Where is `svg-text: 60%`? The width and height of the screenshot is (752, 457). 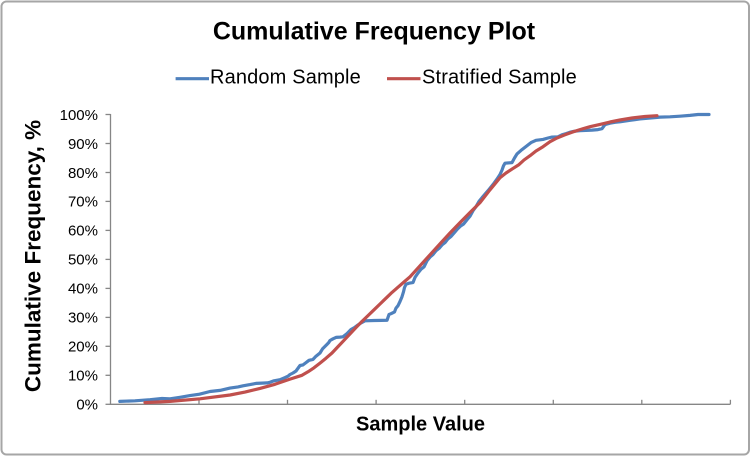 svg-text: 60% is located at coordinates (83, 231).